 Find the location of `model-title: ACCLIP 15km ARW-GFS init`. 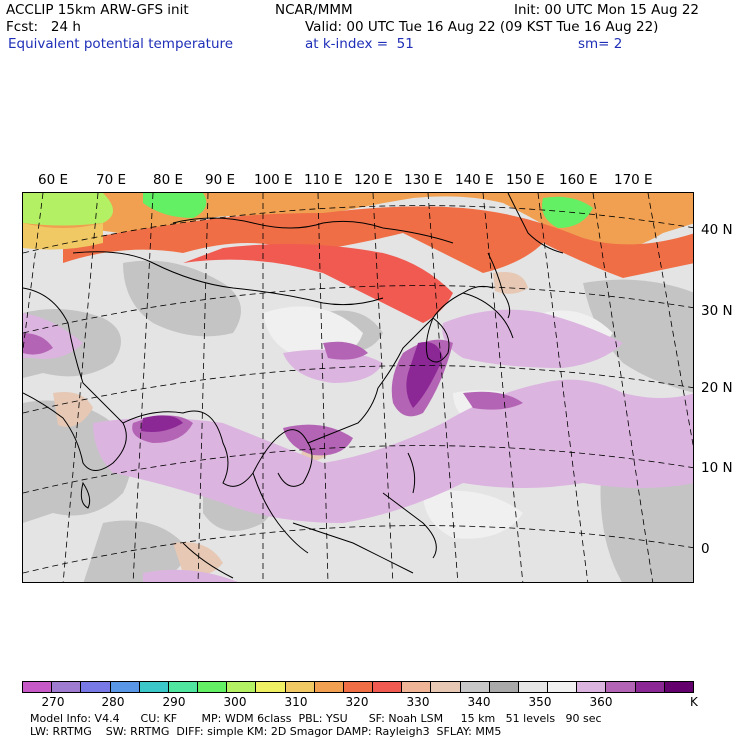

model-title: ACCLIP 15km ARW-GFS init is located at coordinates (97, 10).